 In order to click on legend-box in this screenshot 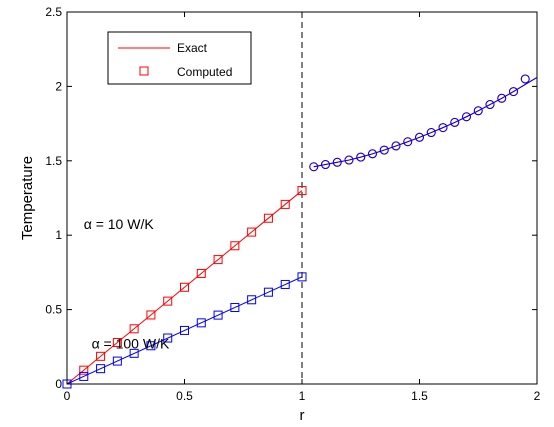, I will do `click(179, 58)`.